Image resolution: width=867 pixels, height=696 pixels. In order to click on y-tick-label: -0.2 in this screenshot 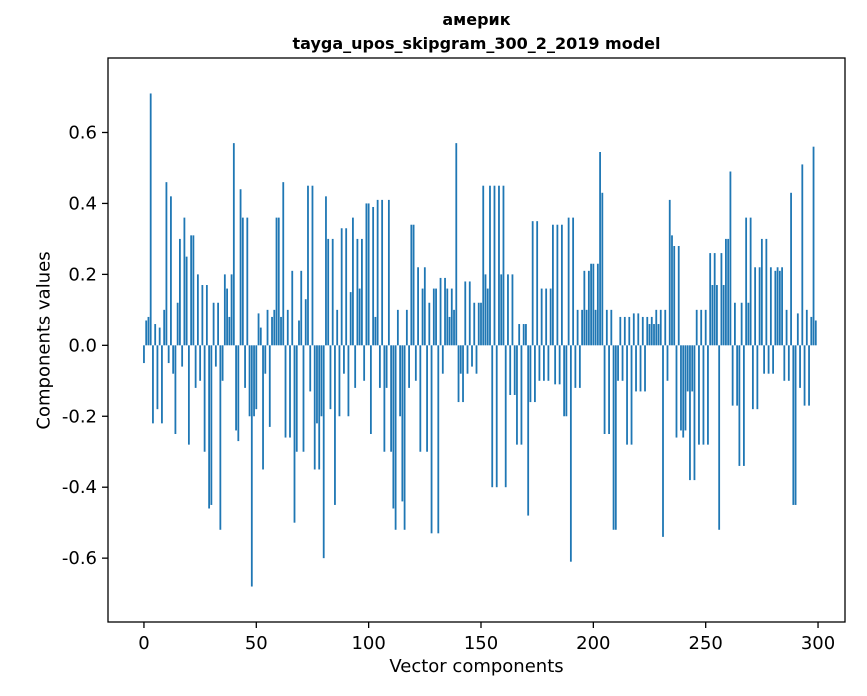, I will do `click(79, 416)`.